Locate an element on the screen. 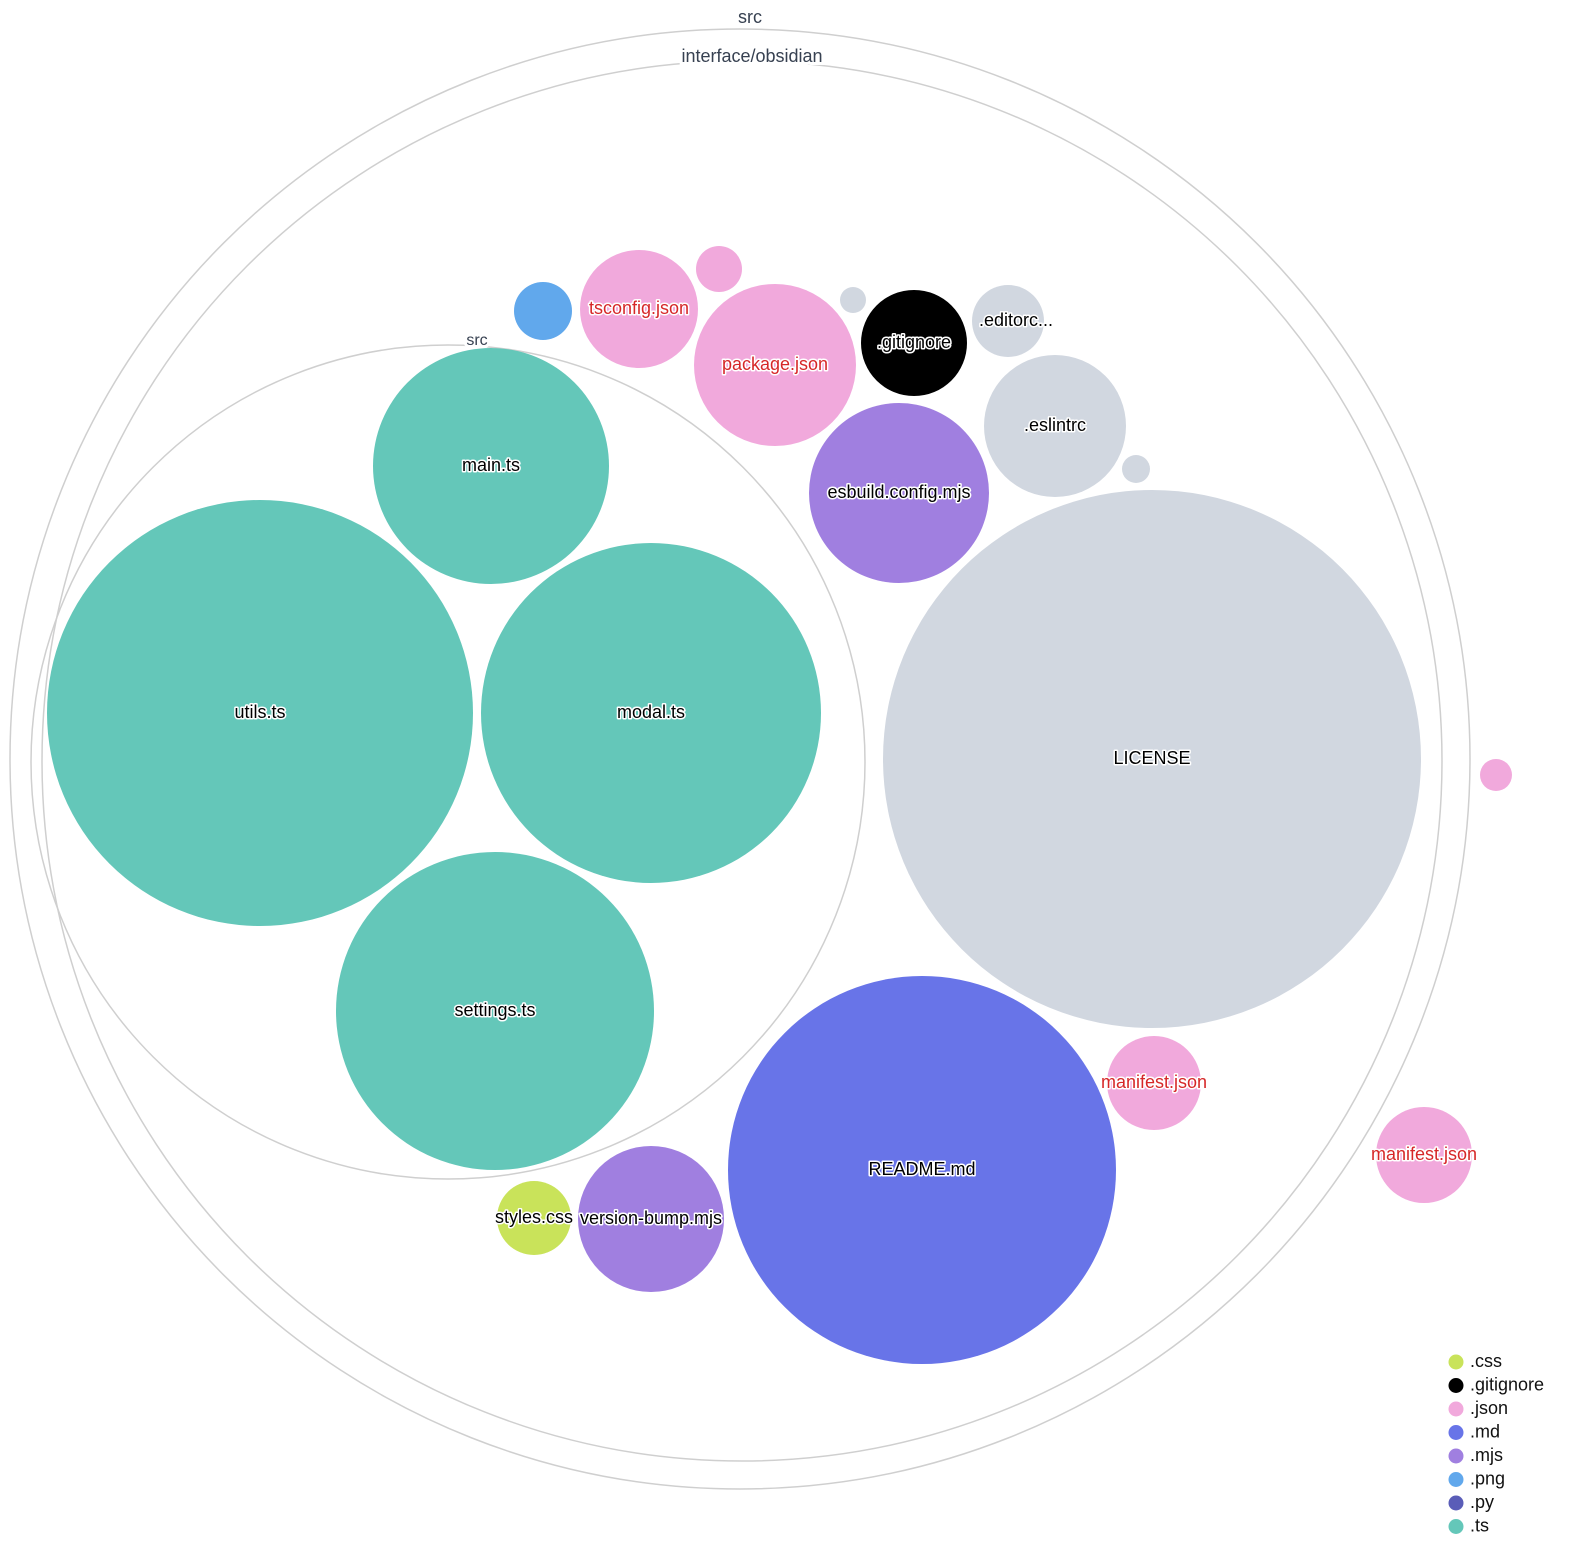 This screenshot has height=1566, width=1592. legend-label: .json is located at coordinates (1489, 1408).